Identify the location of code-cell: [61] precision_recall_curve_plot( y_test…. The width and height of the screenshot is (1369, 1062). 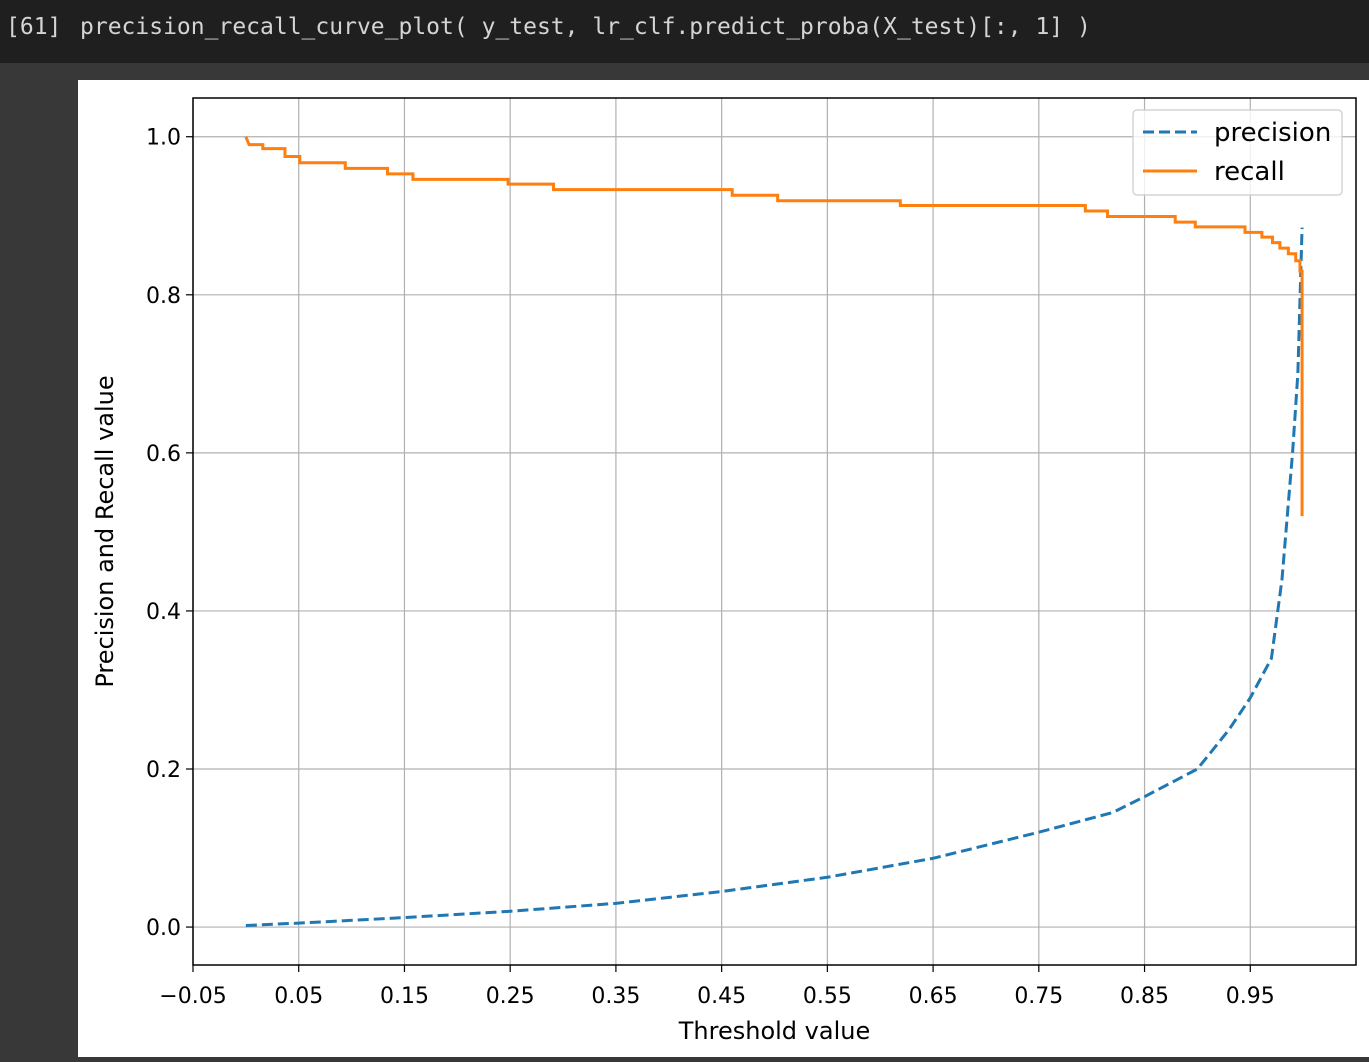
(684, 31).